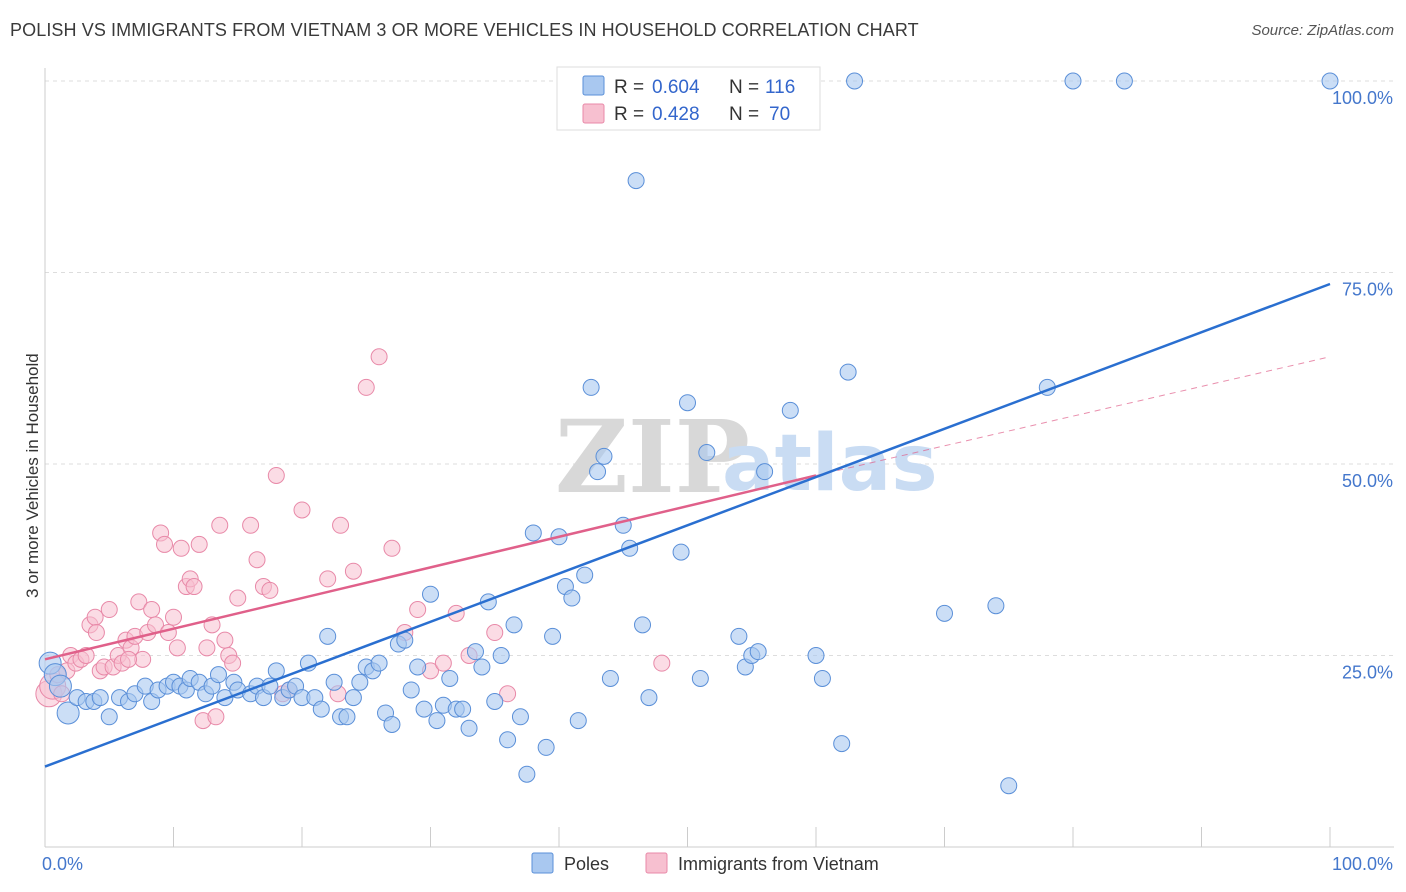 The height and width of the screenshot is (892, 1406). Describe the element at coordinates (586, 864) in the screenshot. I see `bottom-legend-label-poles: Poles` at that location.